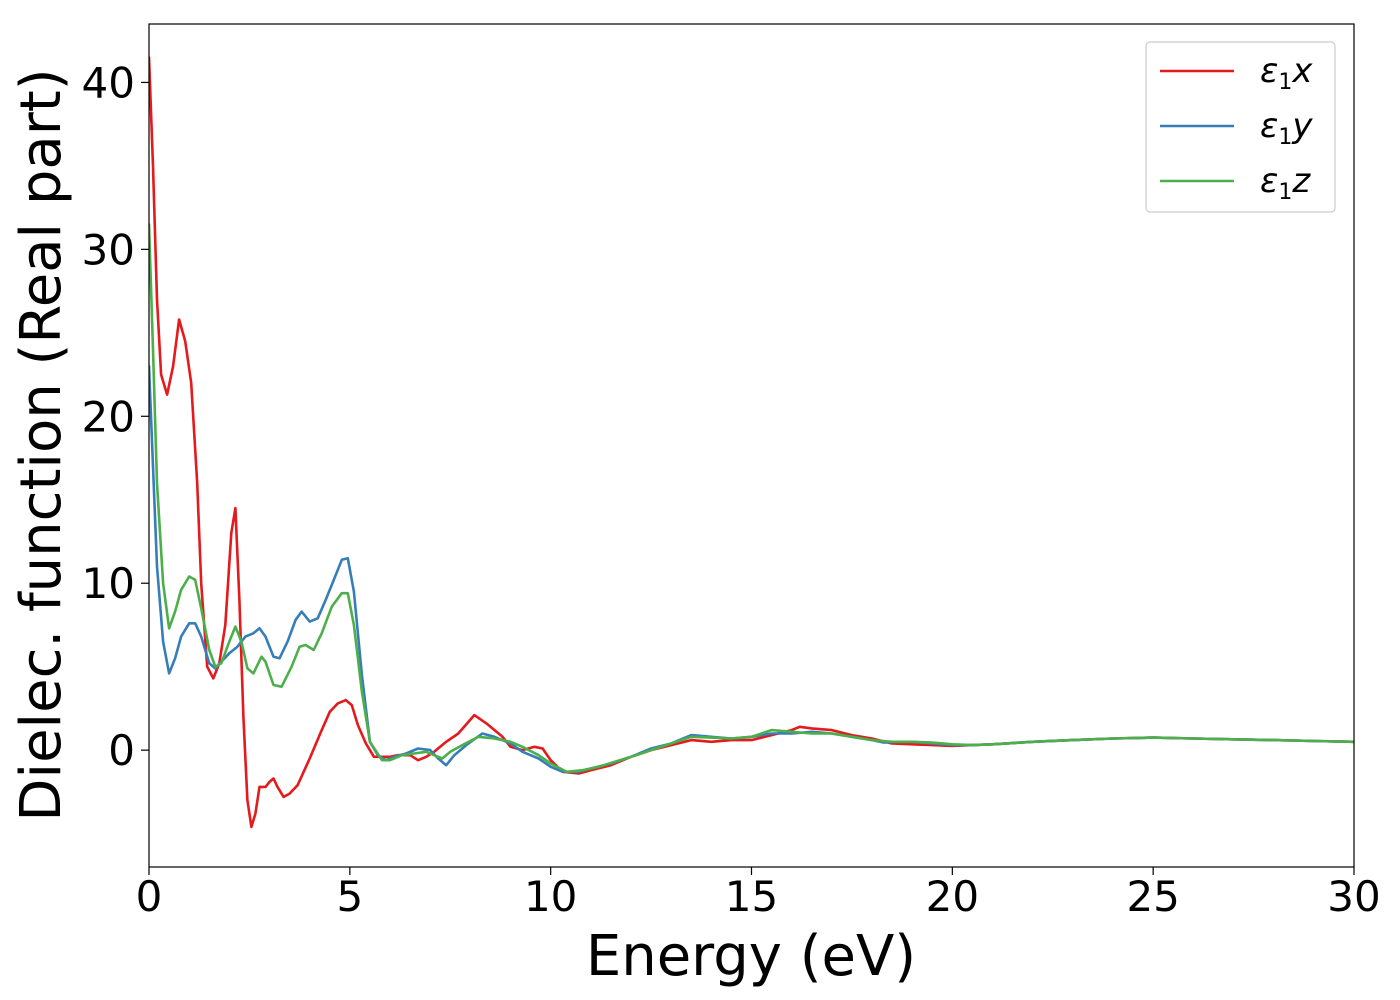 The image size is (1400, 1000). What do you see at coordinates (108, 249) in the screenshot?
I see `y-tick-label: 30` at bounding box center [108, 249].